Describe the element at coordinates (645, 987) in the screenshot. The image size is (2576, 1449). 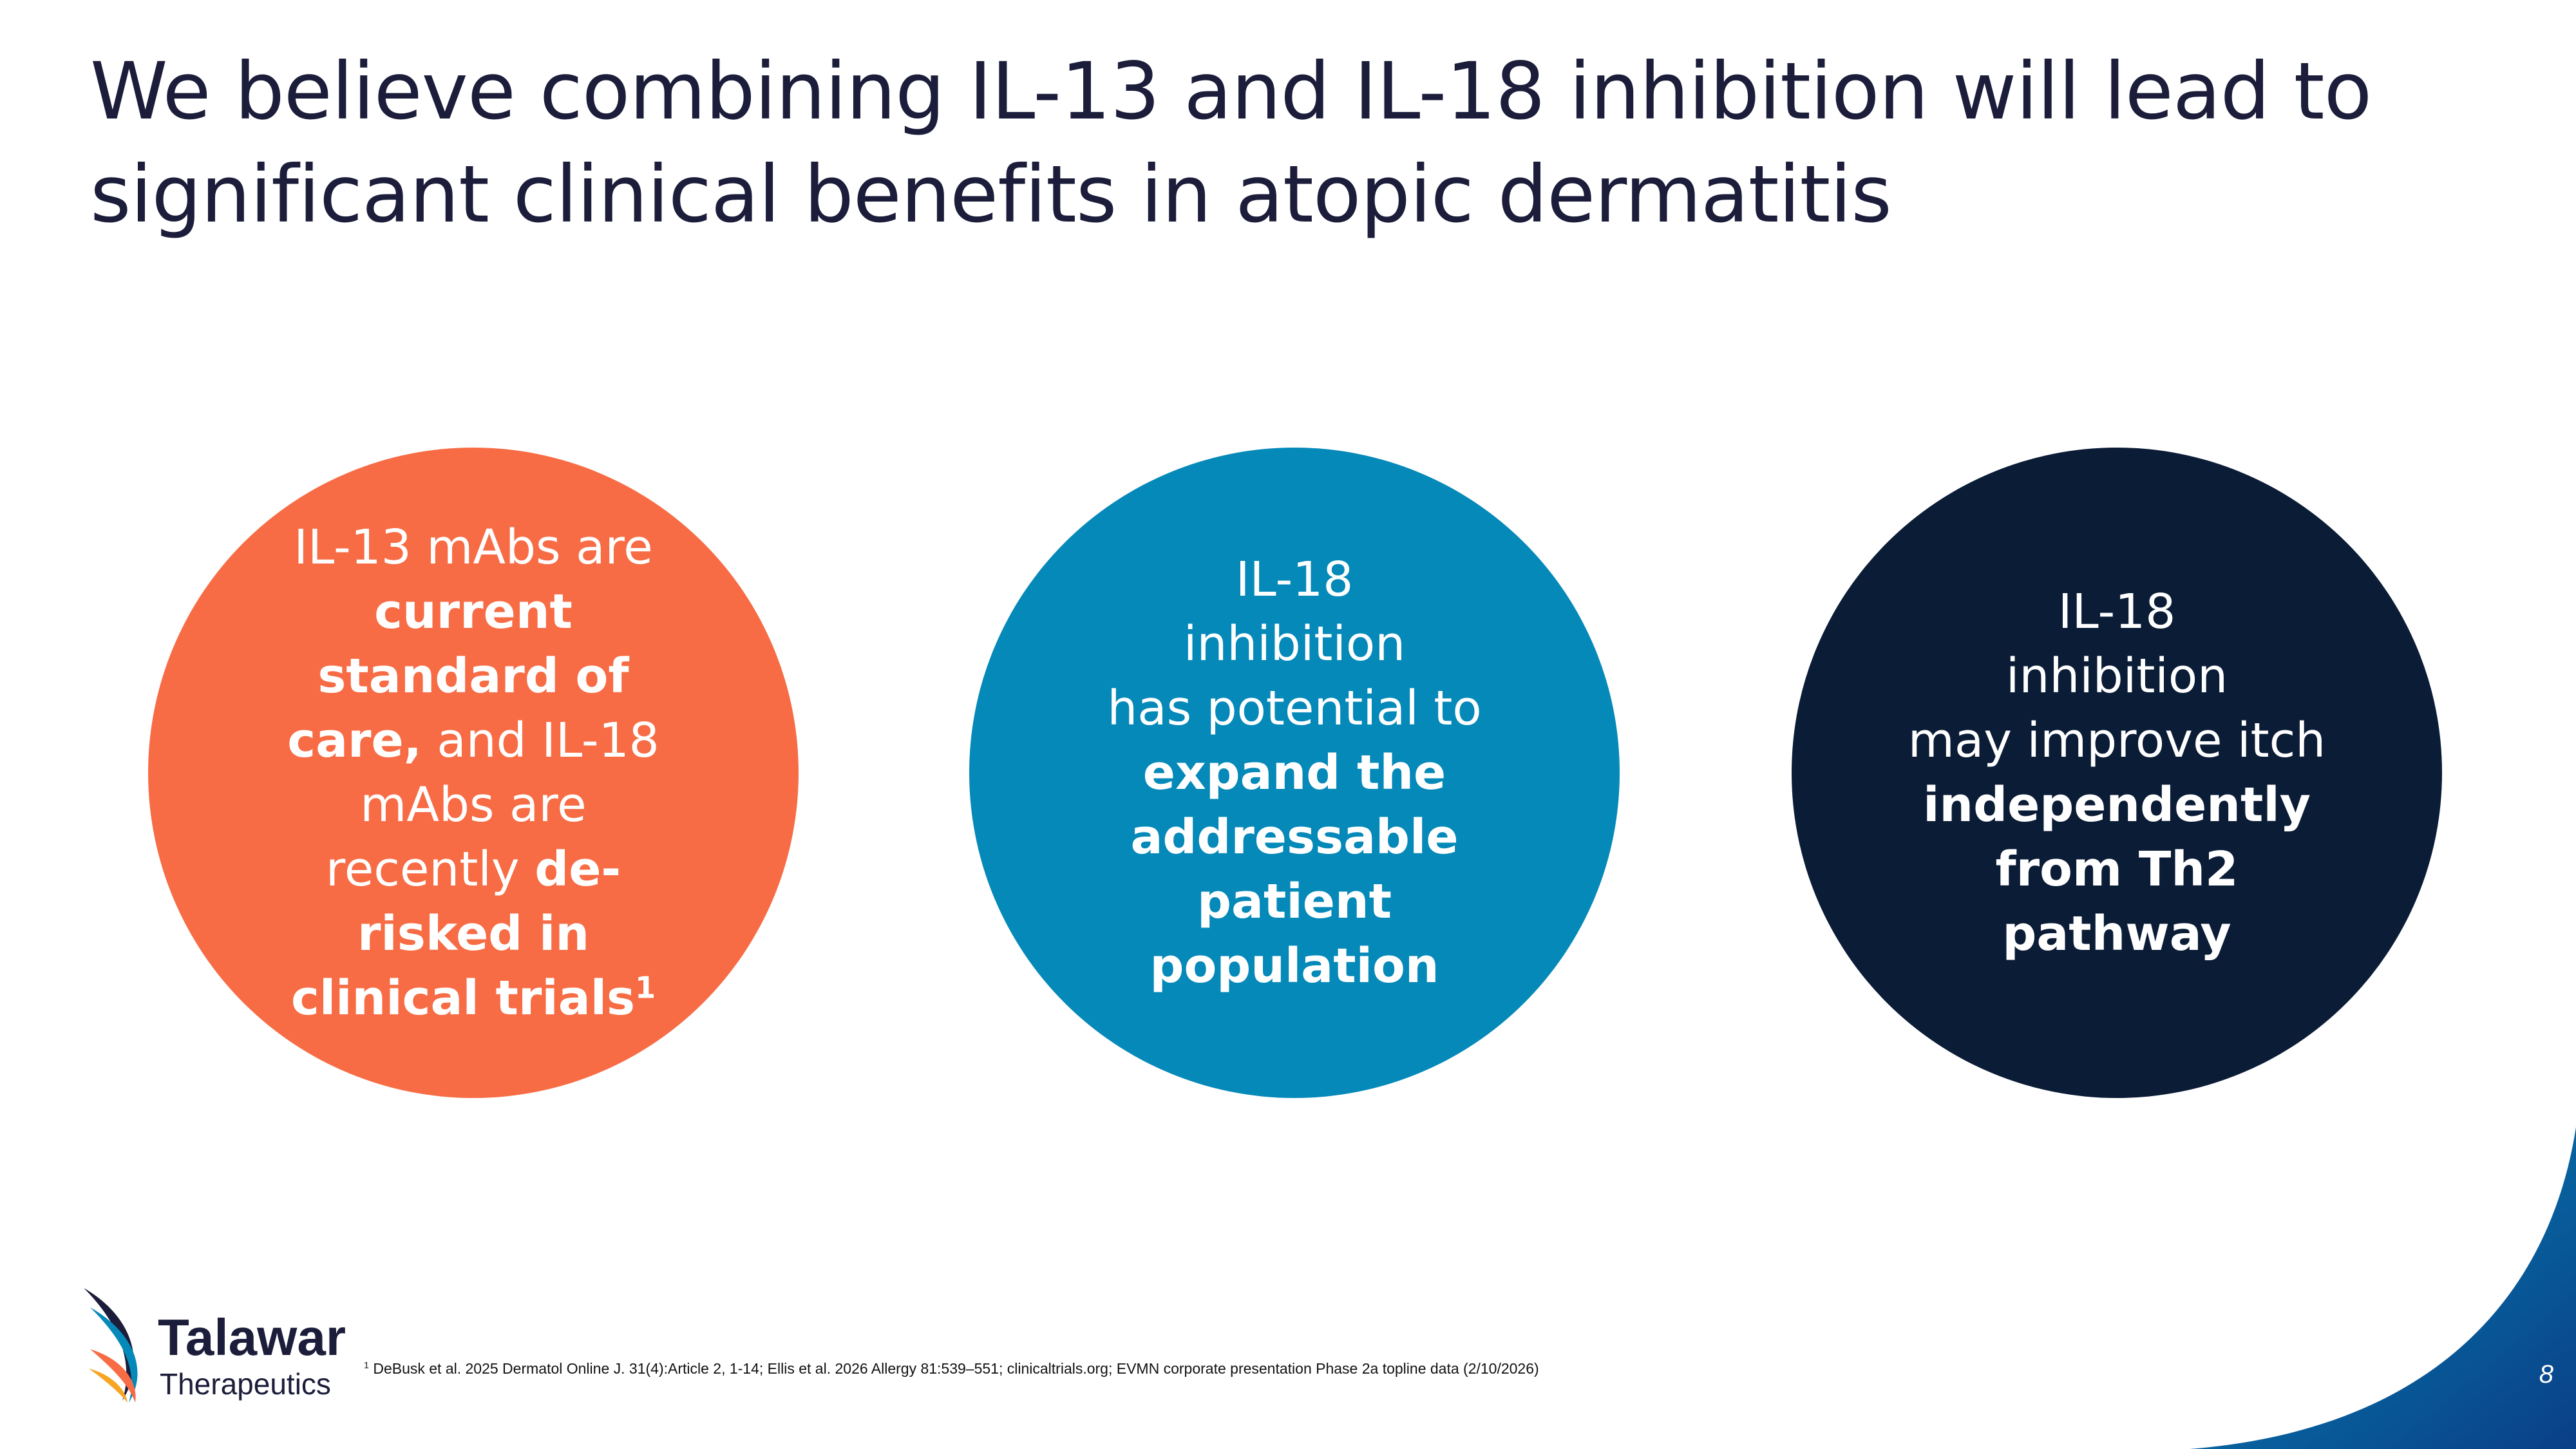
I see `footnote-marker: 1` at that location.